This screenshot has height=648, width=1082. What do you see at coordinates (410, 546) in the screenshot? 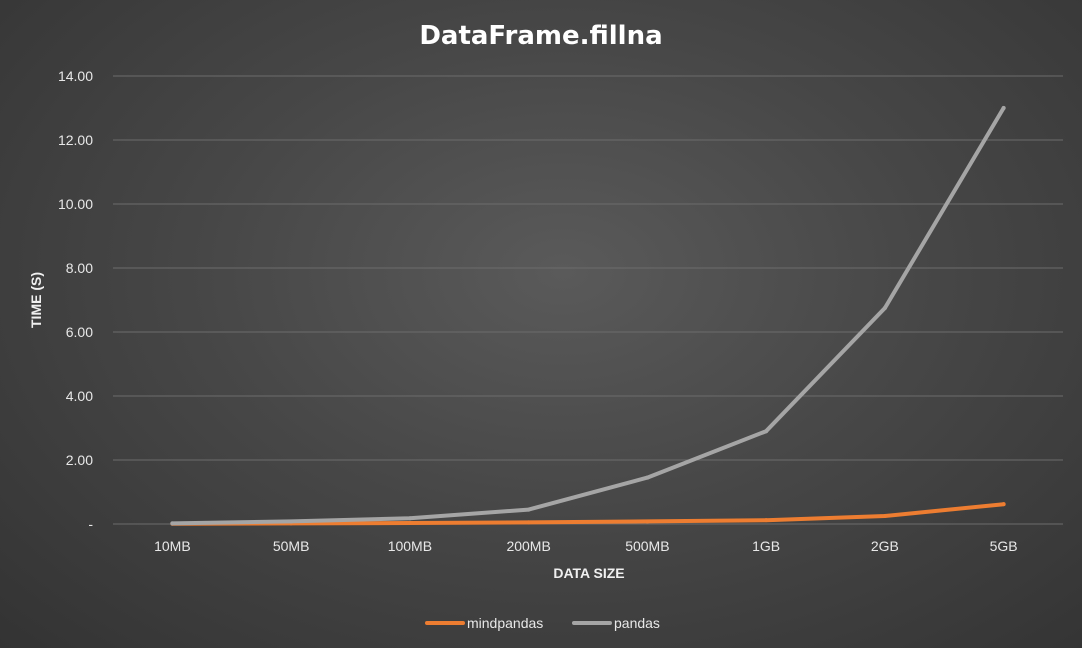
I see `x-tick-label: 100MB` at bounding box center [410, 546].